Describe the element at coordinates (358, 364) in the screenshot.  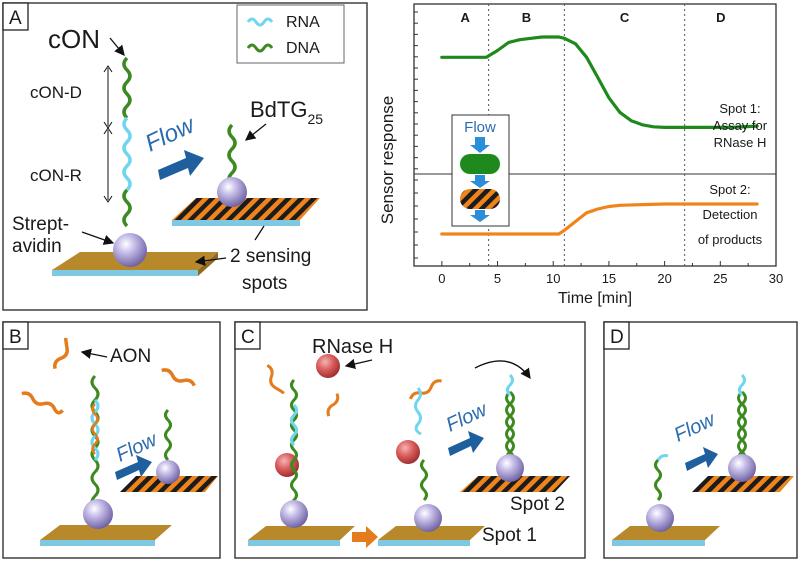
I see `rnase-pointer` at that location.